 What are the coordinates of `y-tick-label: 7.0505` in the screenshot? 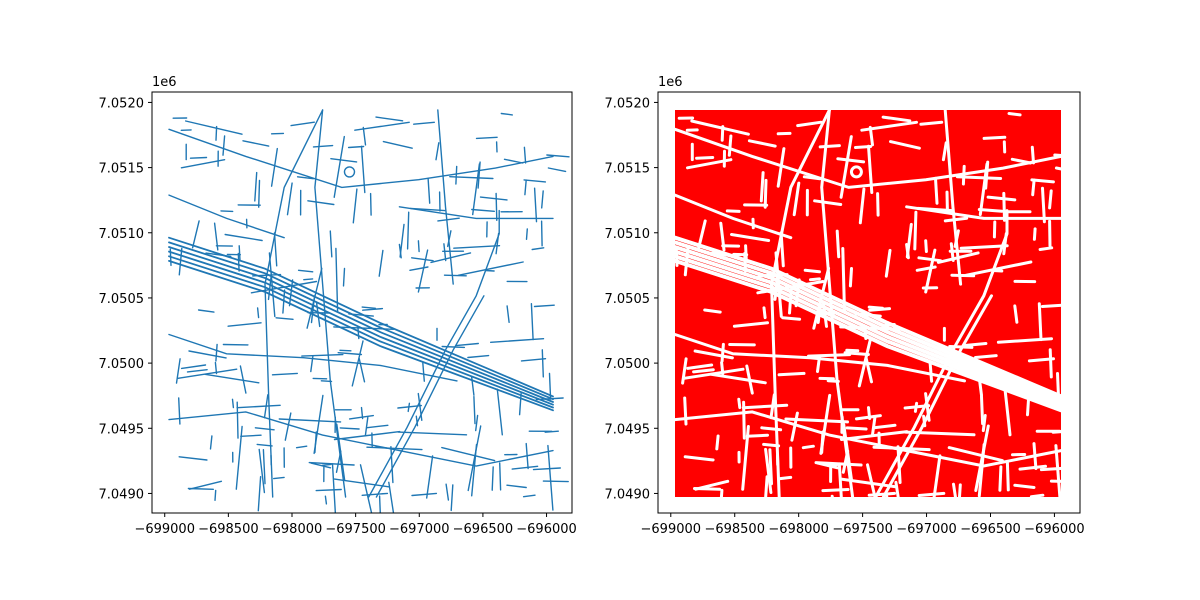 It's located at (628, 299).